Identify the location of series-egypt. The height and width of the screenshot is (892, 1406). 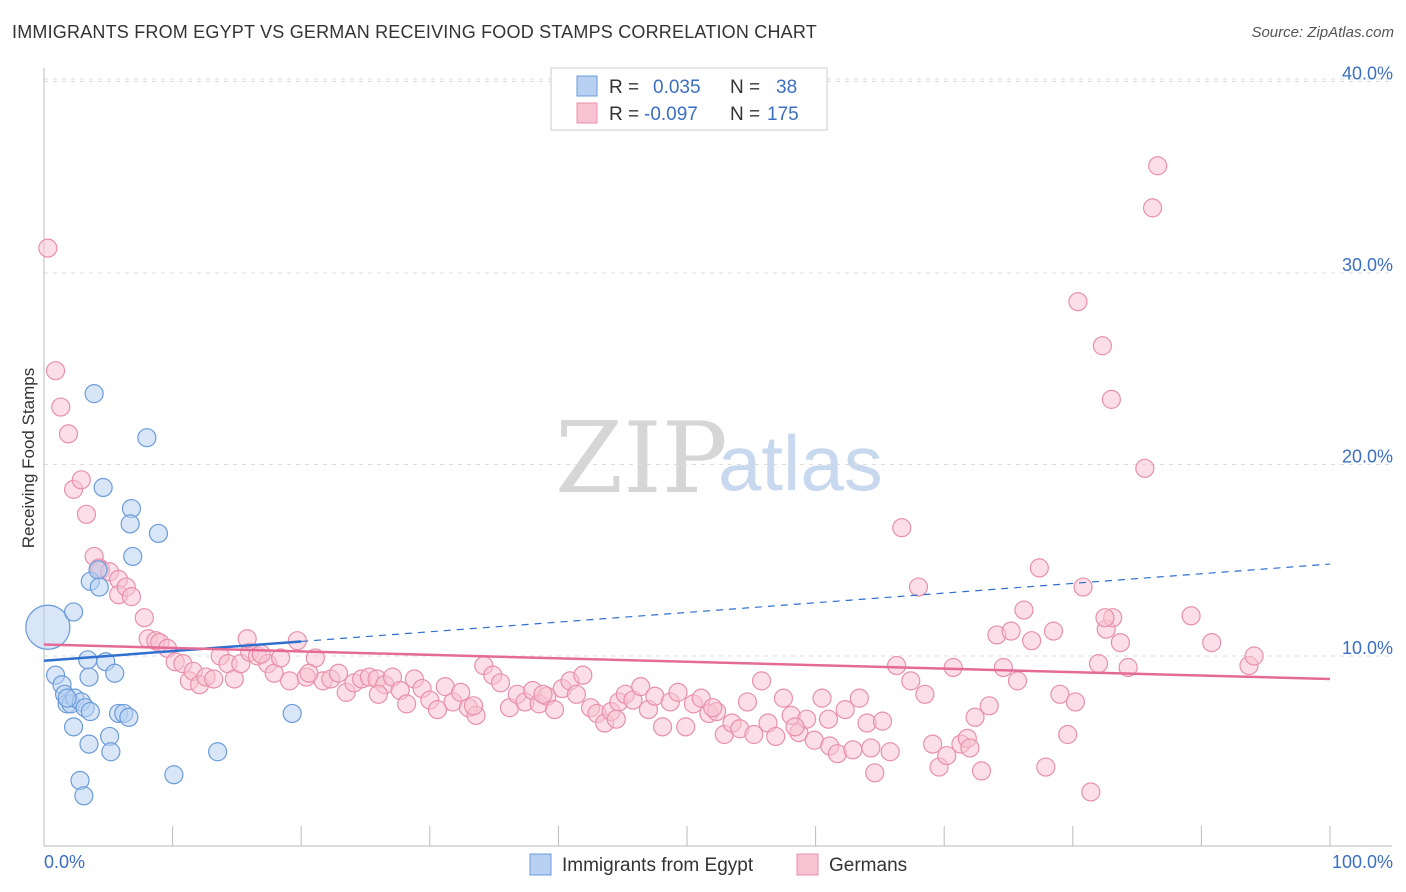
(163, 595).